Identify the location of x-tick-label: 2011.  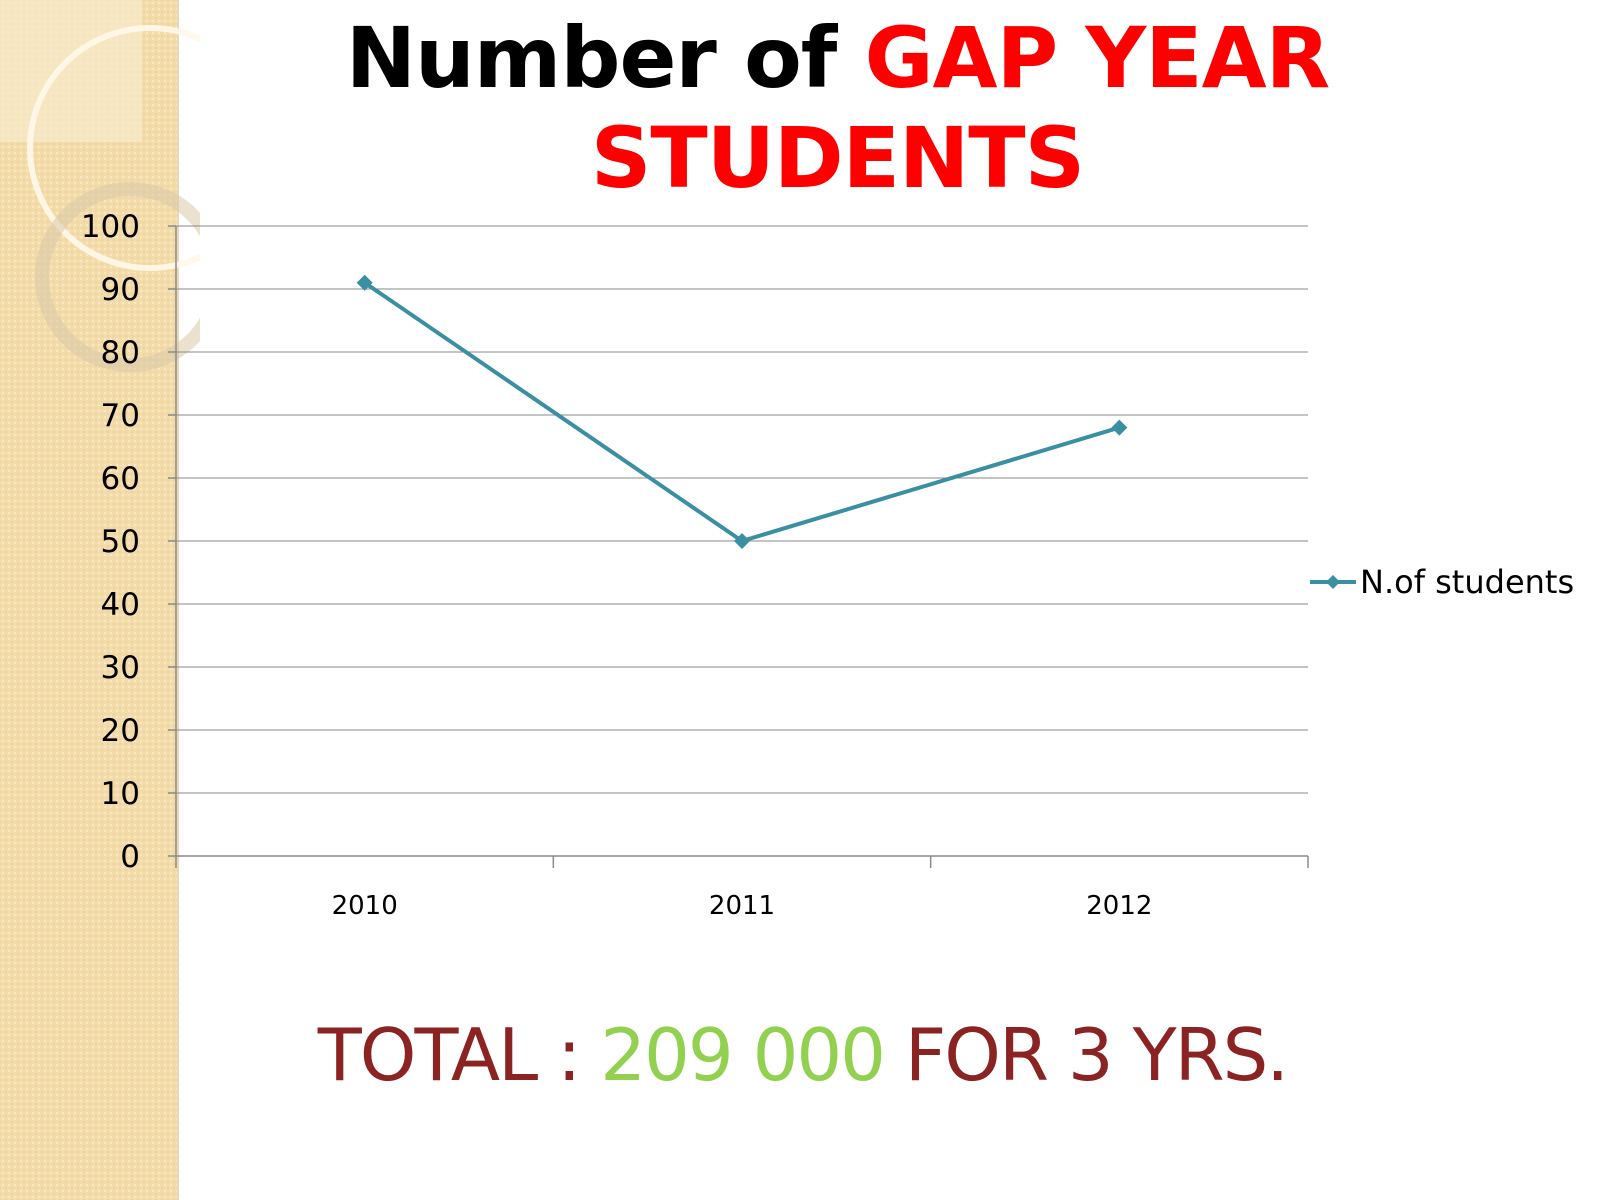
(742, 906).